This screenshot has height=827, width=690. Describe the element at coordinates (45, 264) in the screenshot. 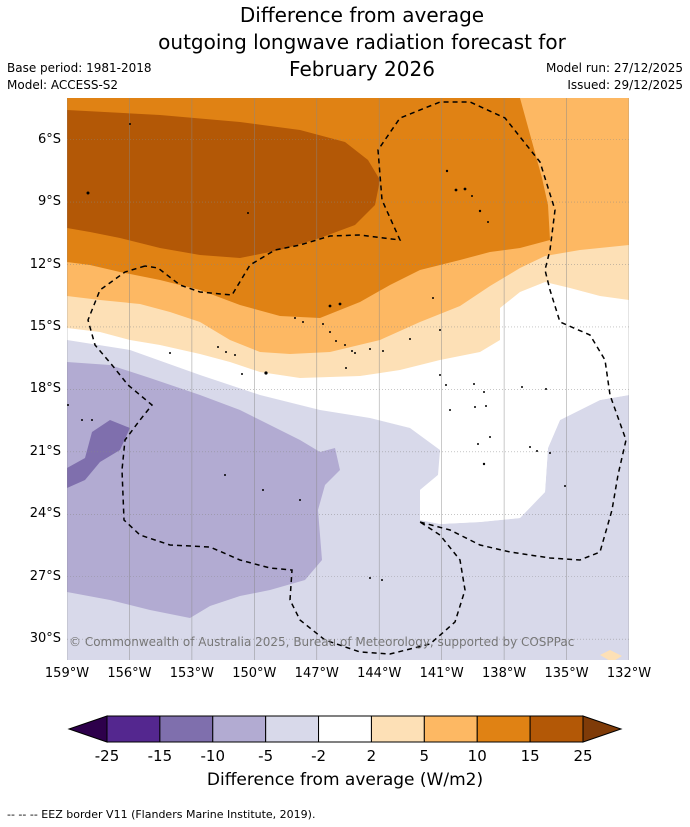

I see `lat-tick-label: 12°S` at that location.